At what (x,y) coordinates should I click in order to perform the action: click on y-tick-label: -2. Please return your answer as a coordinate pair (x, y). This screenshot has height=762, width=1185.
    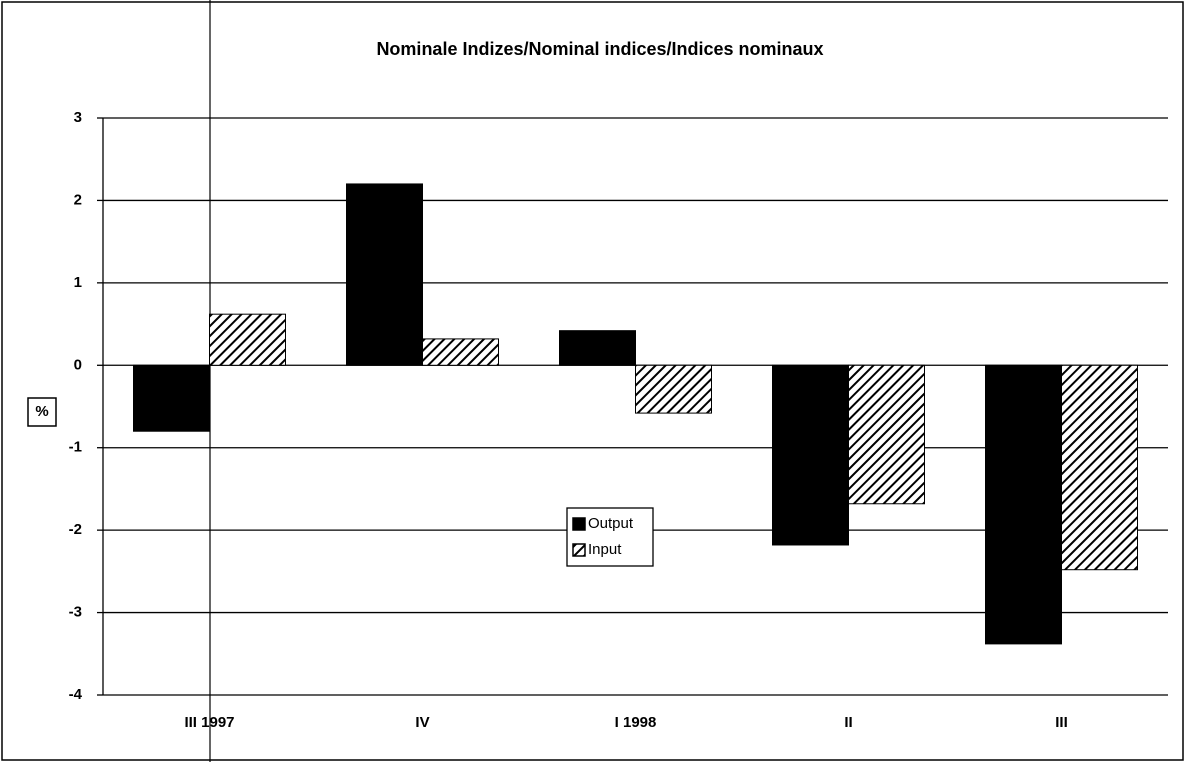
    Looking at the image, I should click on (75, 529).